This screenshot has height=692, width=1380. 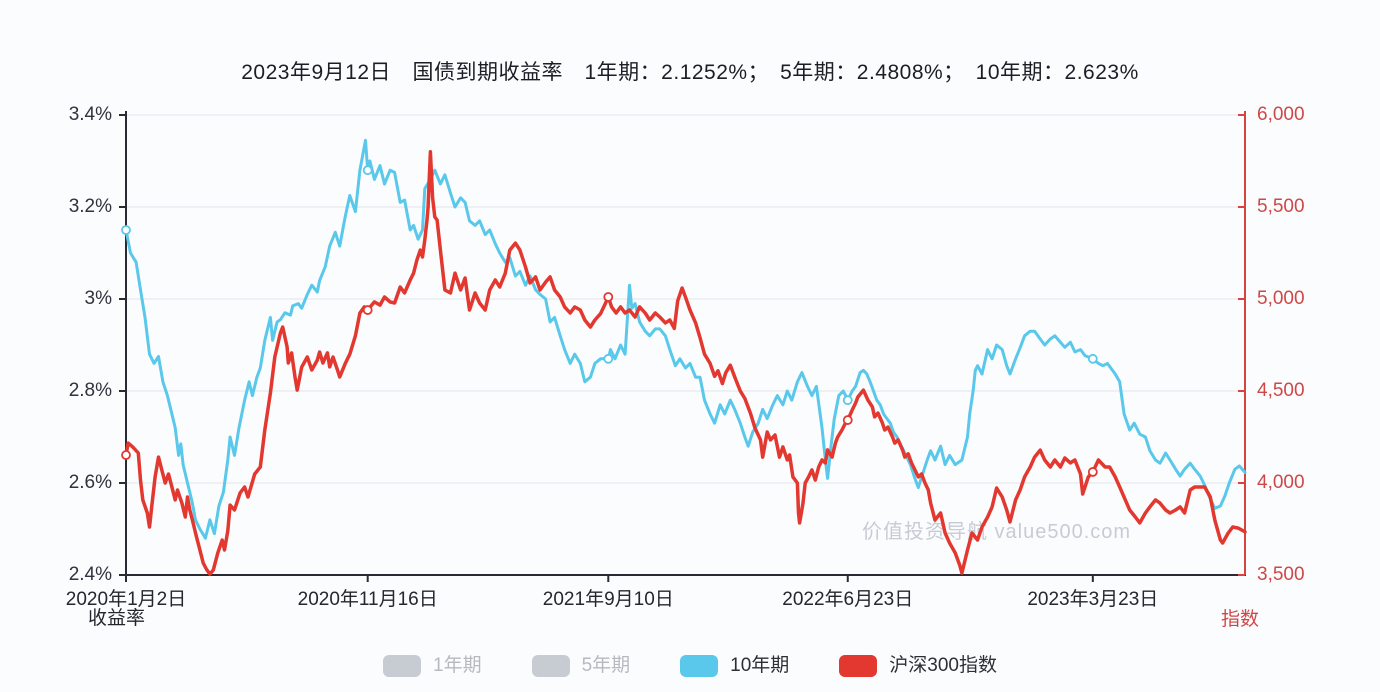 I want to click on legend-item-label: 10年期, so click(x=760, y=665).